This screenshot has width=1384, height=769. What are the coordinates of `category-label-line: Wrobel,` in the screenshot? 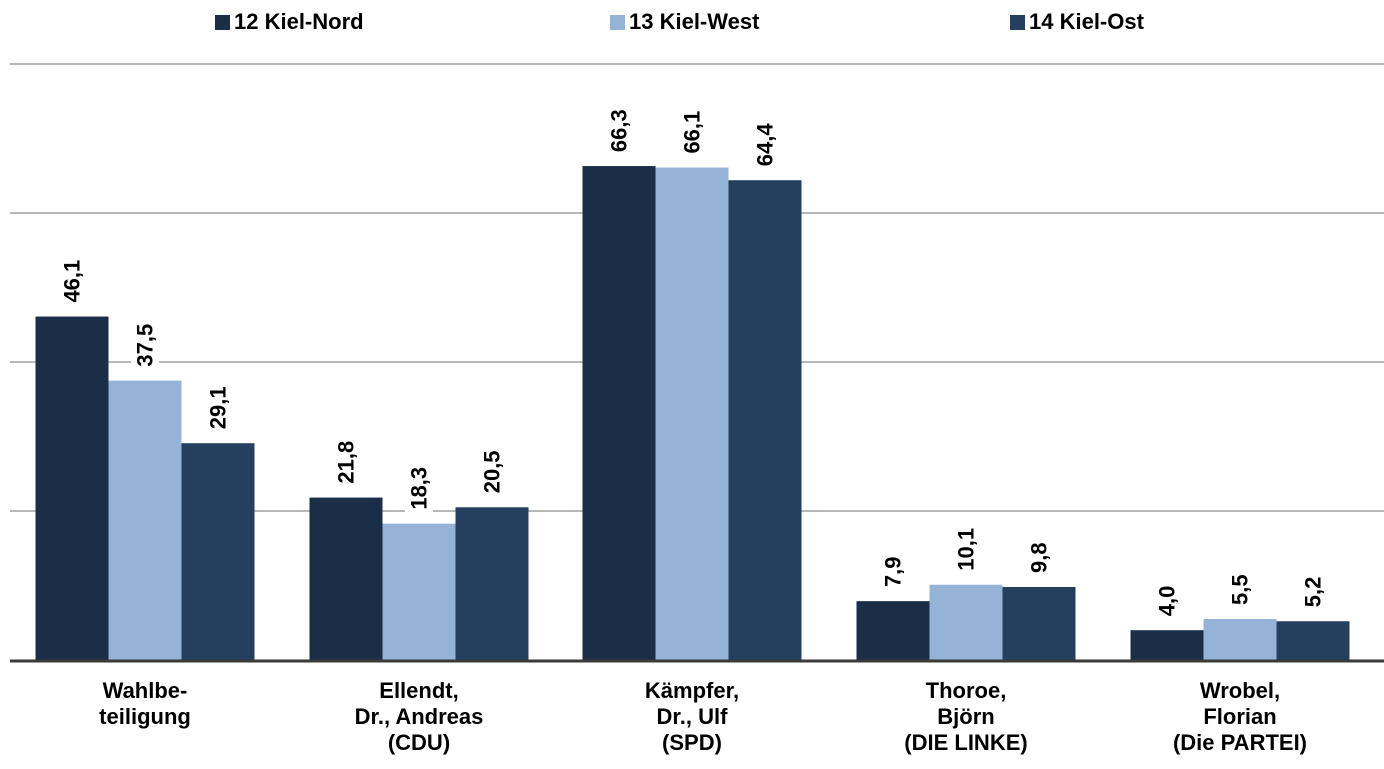 It's located at (1240, 690).